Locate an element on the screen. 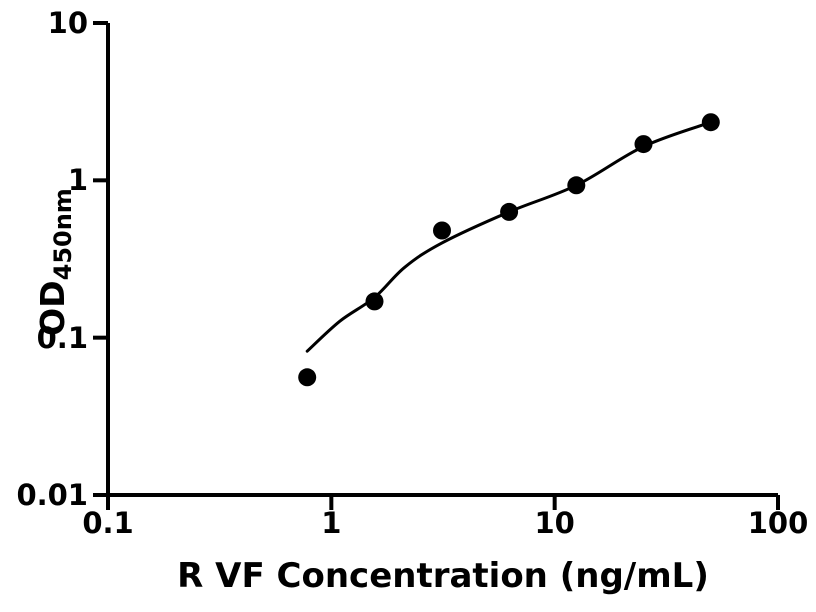  y-tick-label: 0.1 is located at coordinates (62, 337).